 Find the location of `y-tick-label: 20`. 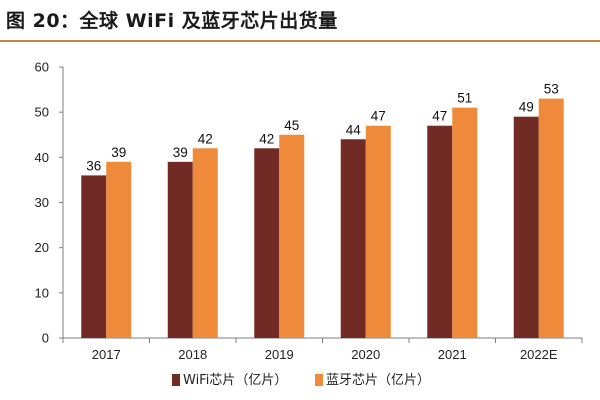

y-tick-label: 20 is located at coordinates (42, 247).